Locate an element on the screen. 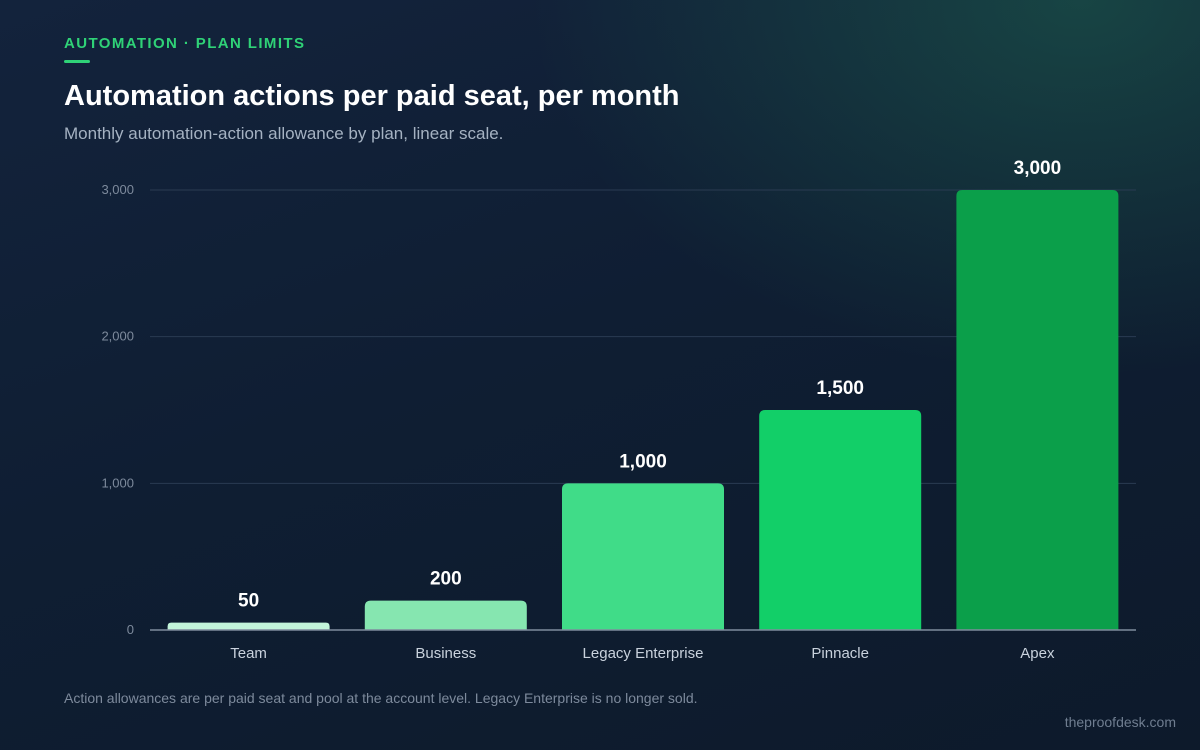 Image resolution: width=1200 pixels, height=750 pixels. y-tick-label: 3,000 is located at coordinates (117, 189).